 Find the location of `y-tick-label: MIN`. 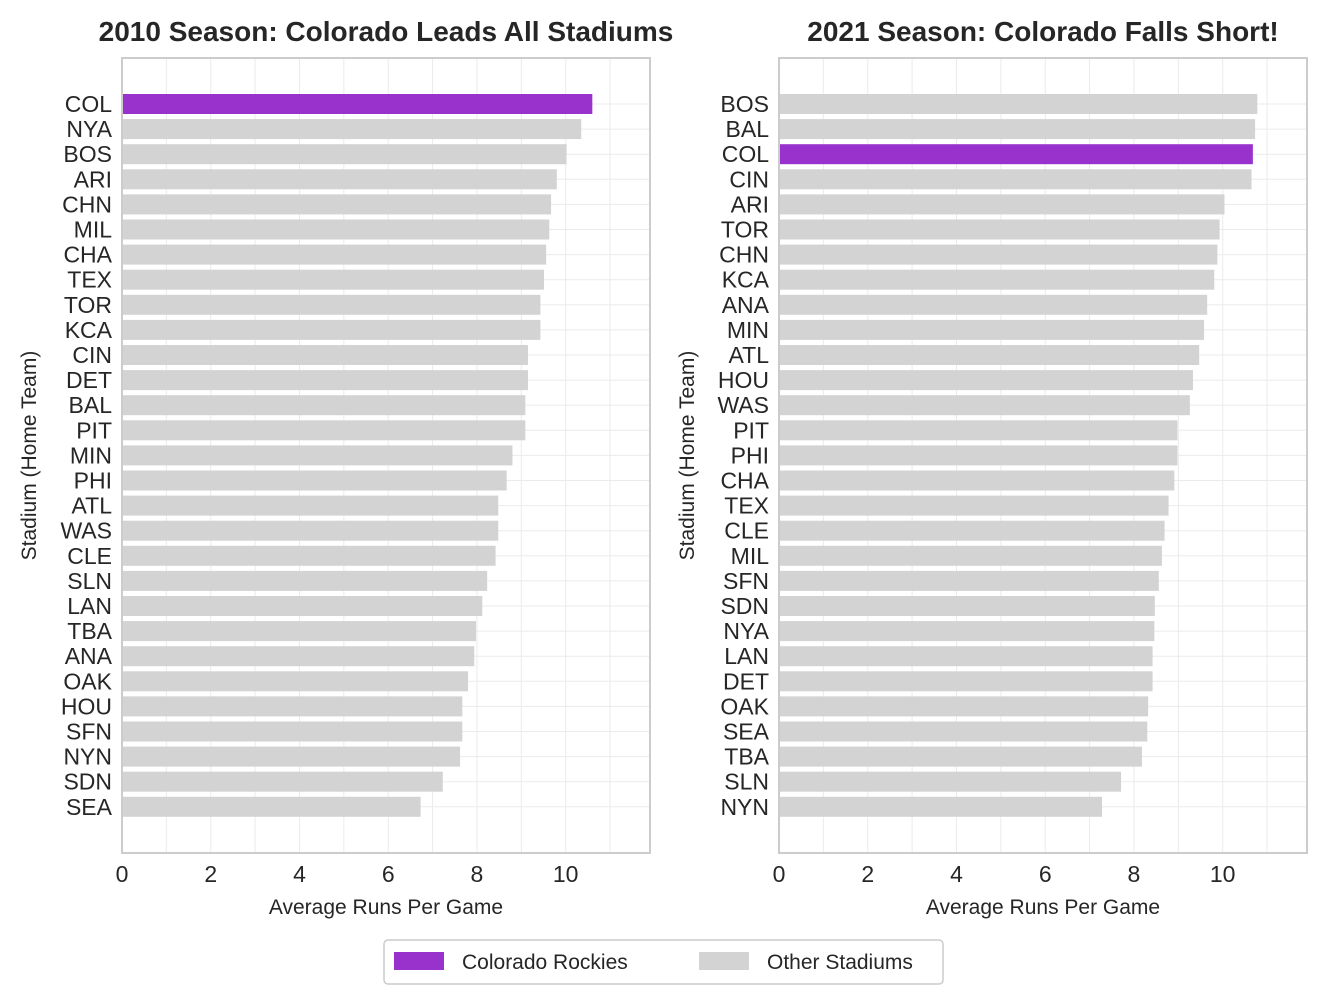

y-tick-label: MIN is located at coordinates (91, 455).